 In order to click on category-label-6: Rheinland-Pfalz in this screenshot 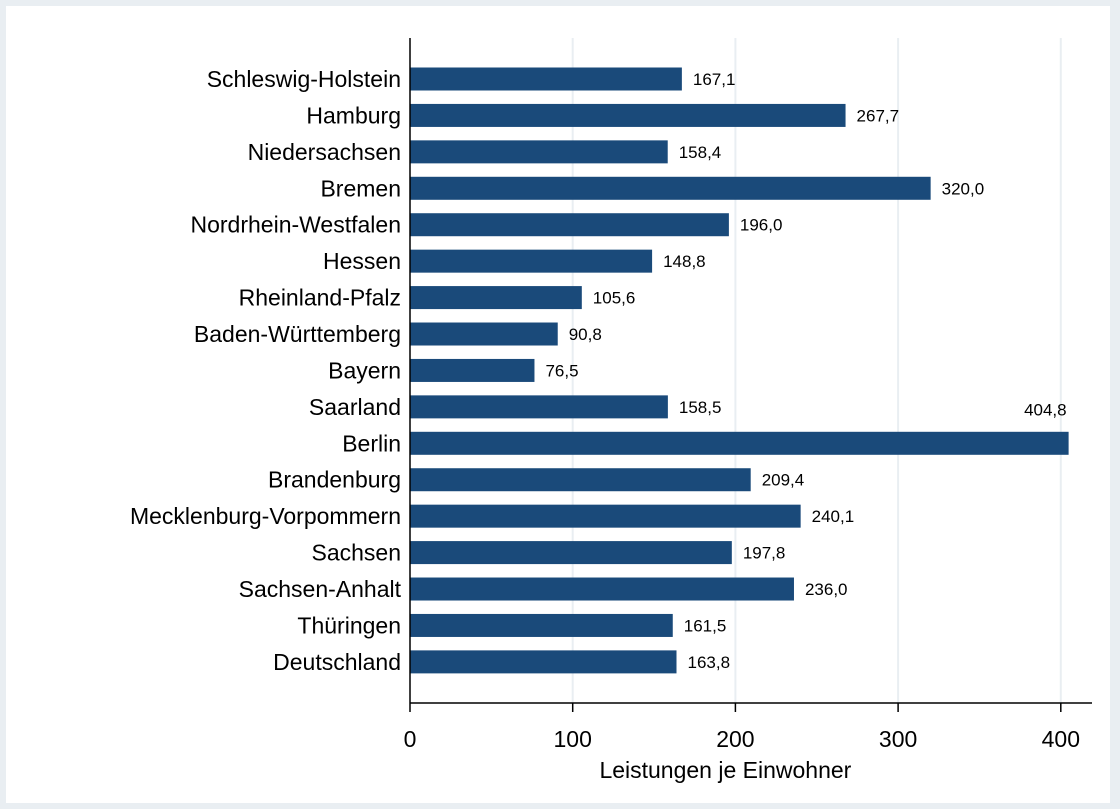, I will do `click(320, 298)`.